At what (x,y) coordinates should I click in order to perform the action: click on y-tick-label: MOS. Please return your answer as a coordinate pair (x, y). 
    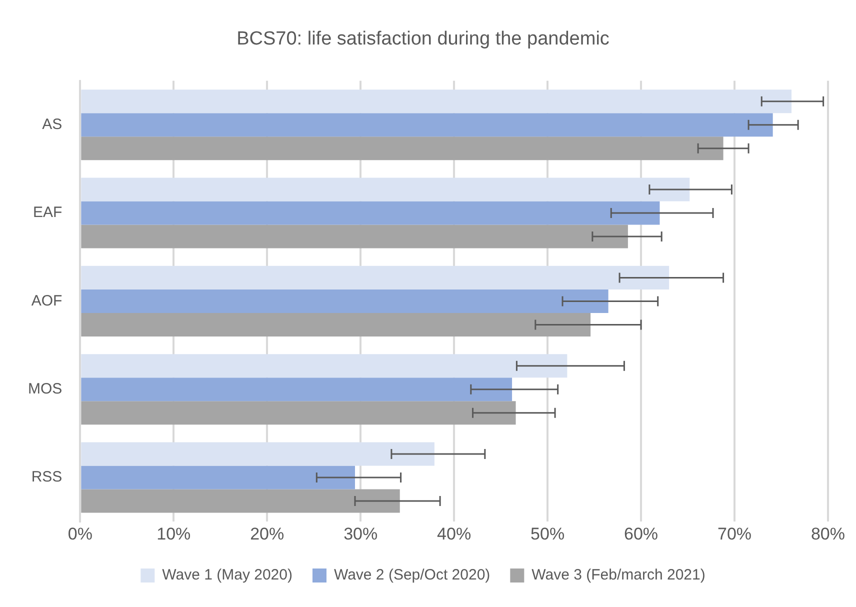
    Looking at the image, I should click on (45, 389).